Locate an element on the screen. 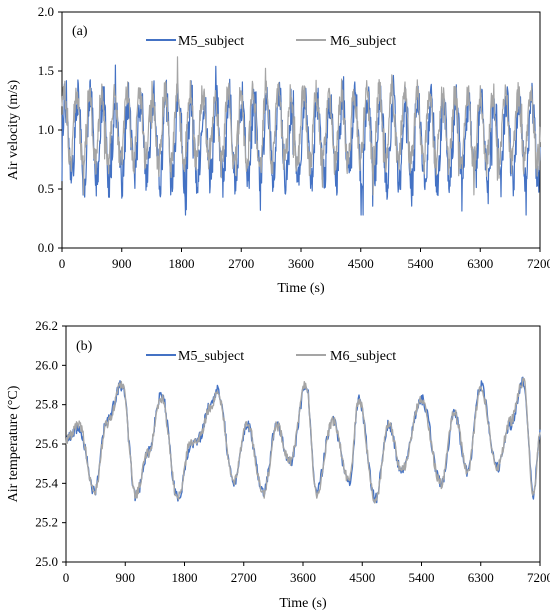 The height and width of the screenshot is (616, 550). y-tick-label: 26.0 is located at coordinates (46, 364).